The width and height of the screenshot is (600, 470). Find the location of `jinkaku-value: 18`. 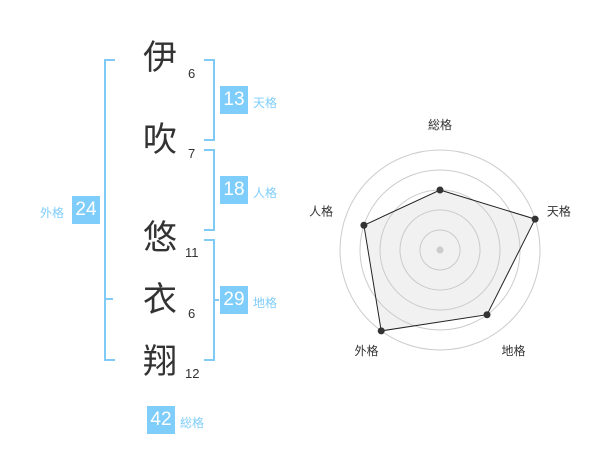

jinkaku-value: 18 is located at coordinates (234, 190).